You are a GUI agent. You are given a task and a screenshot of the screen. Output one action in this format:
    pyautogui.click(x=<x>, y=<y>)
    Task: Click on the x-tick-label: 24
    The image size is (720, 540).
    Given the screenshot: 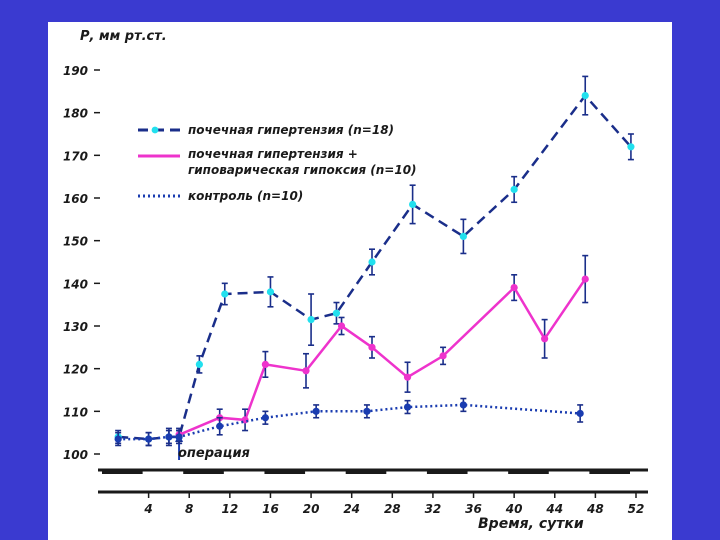 What is the action you would take?
    pyautogui.click(x=351, y=509)
    